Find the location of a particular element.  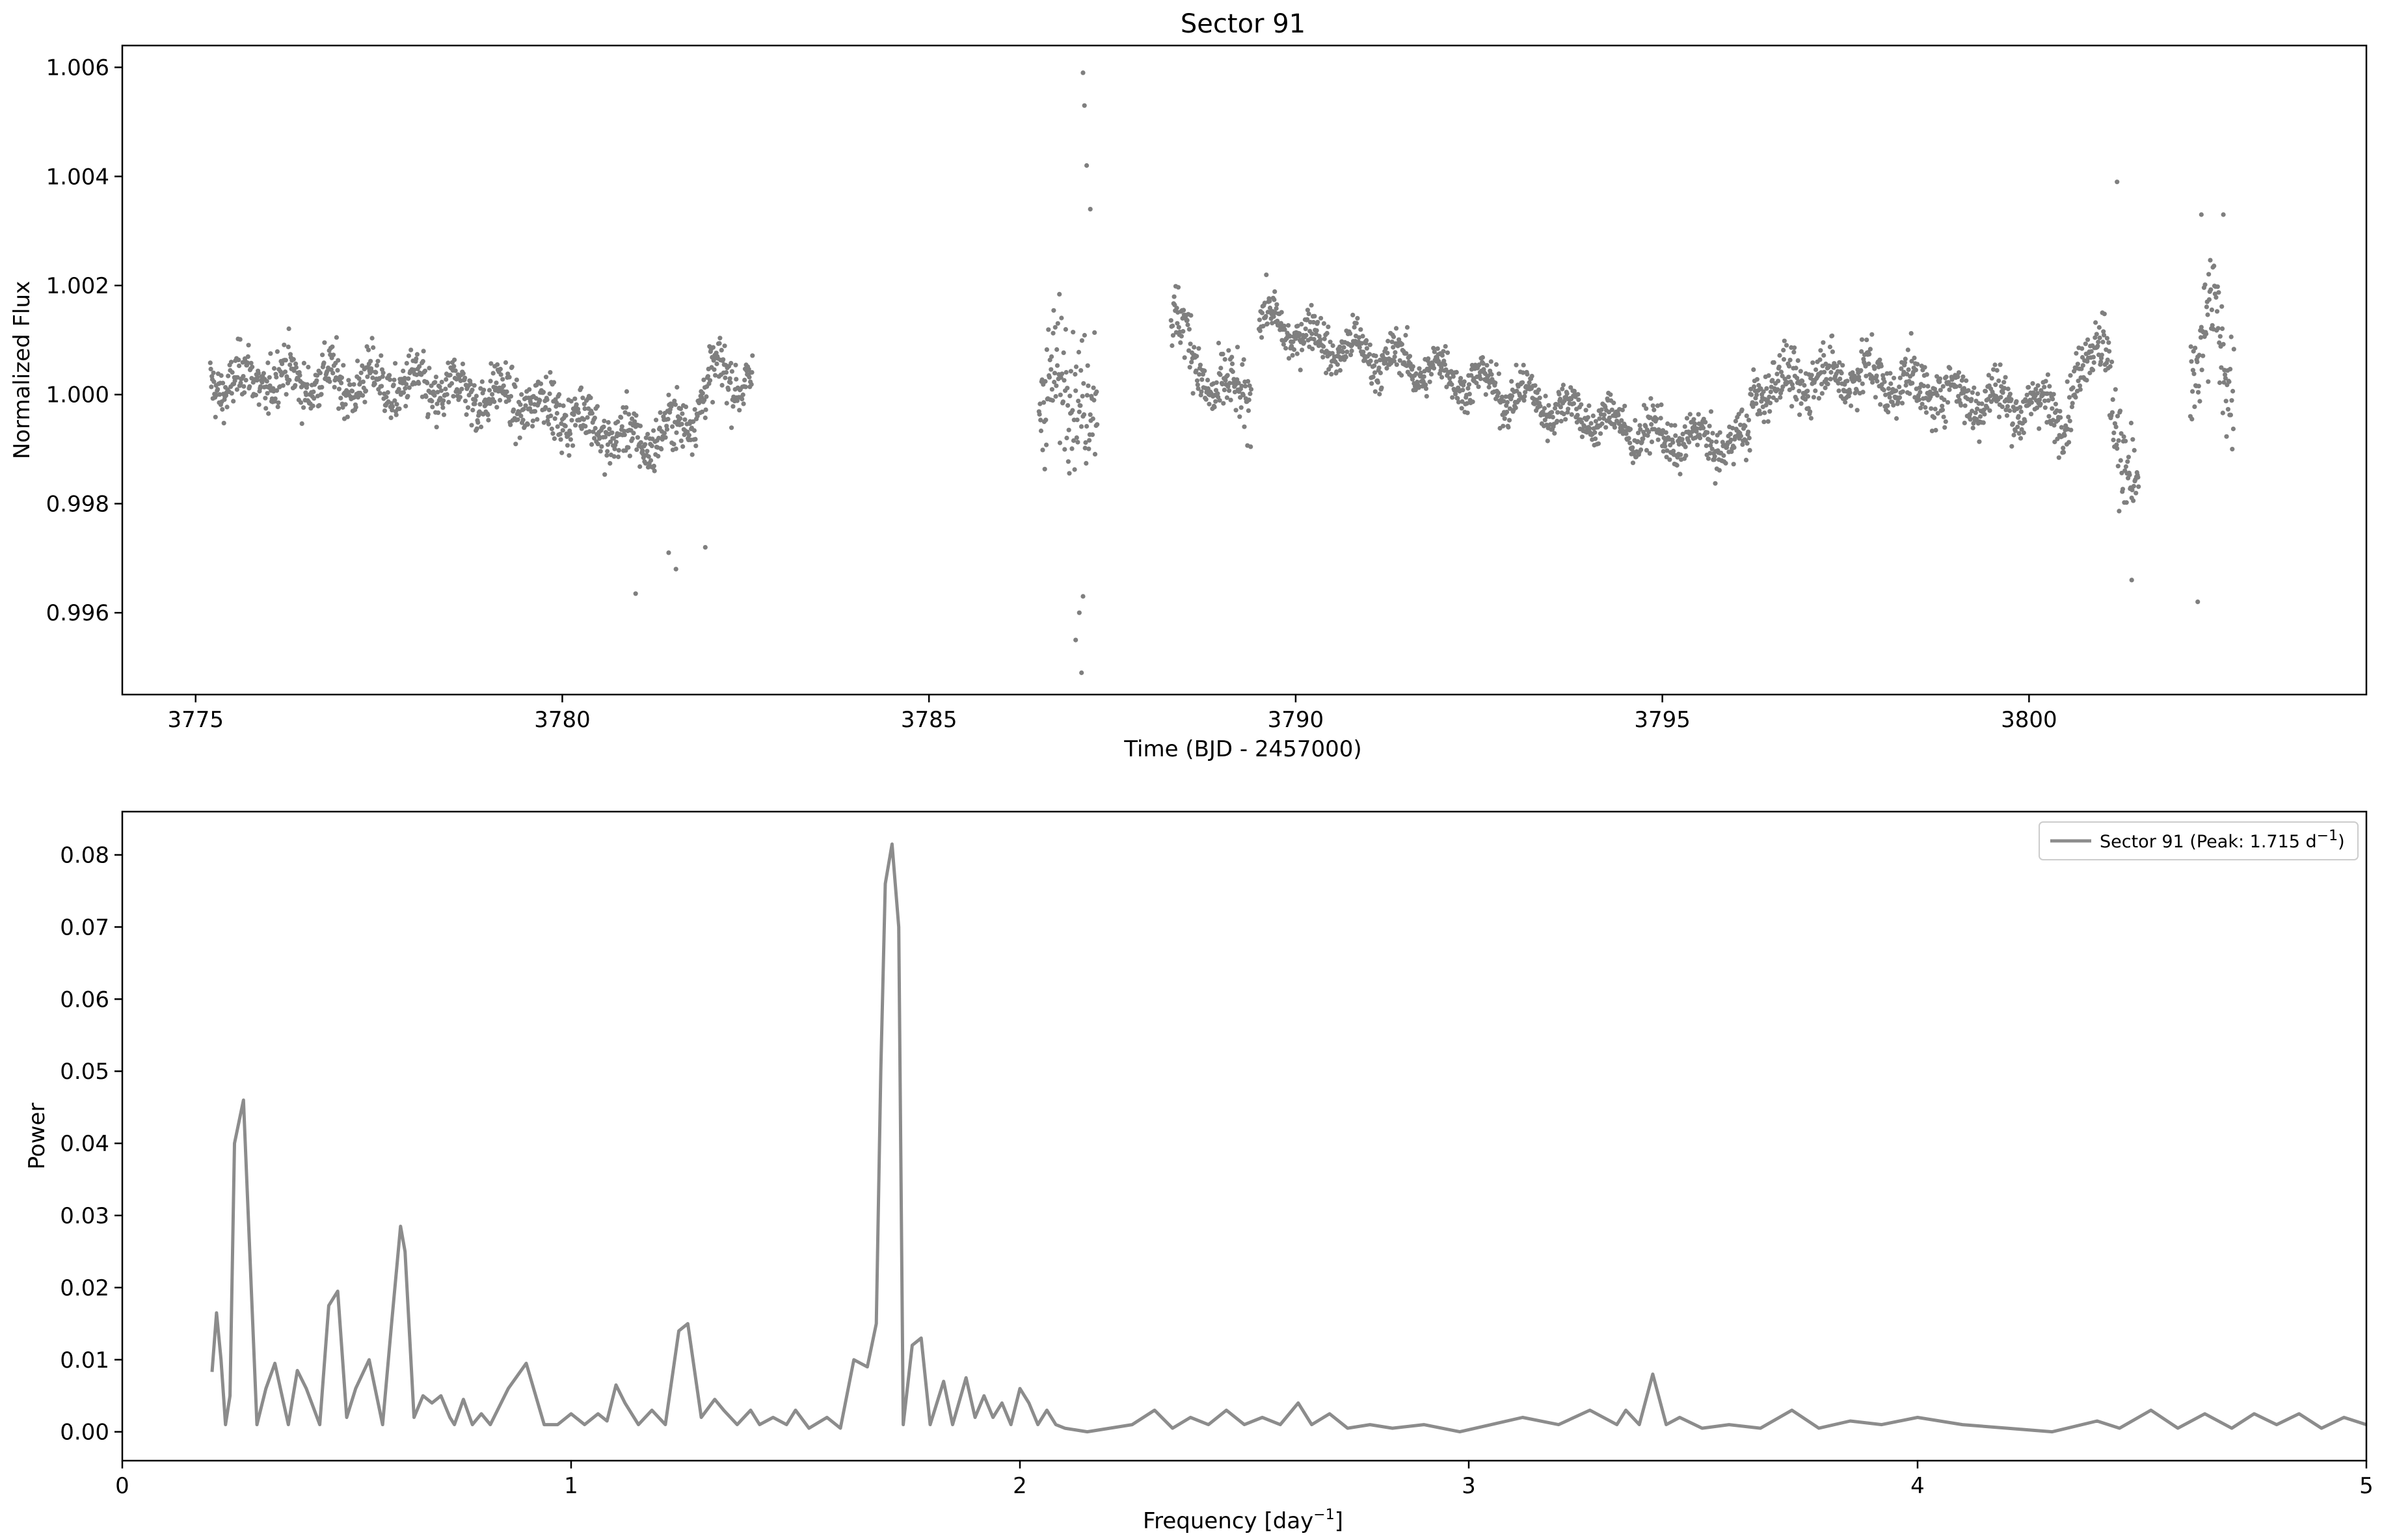

y-tick-label: 0.07 is located at coordinates (85, 927).